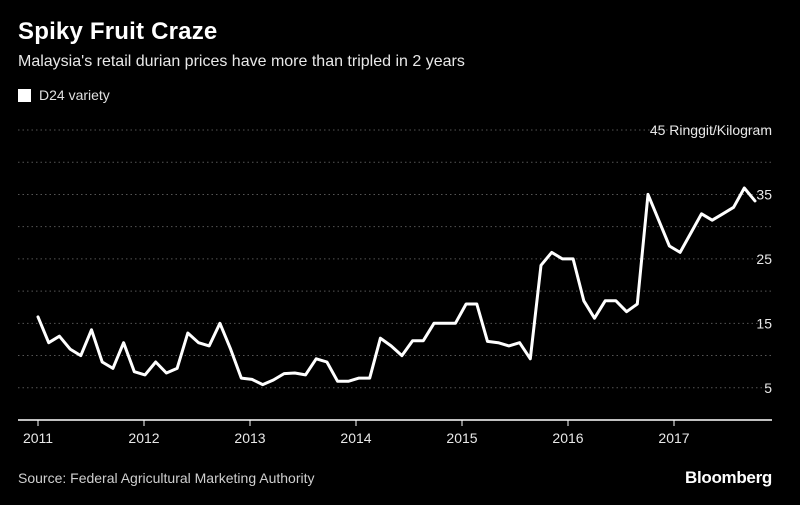  Describe the element at coordinates (249, 438) in the screenshot. I see `x-tick-label: 2013` at that location.